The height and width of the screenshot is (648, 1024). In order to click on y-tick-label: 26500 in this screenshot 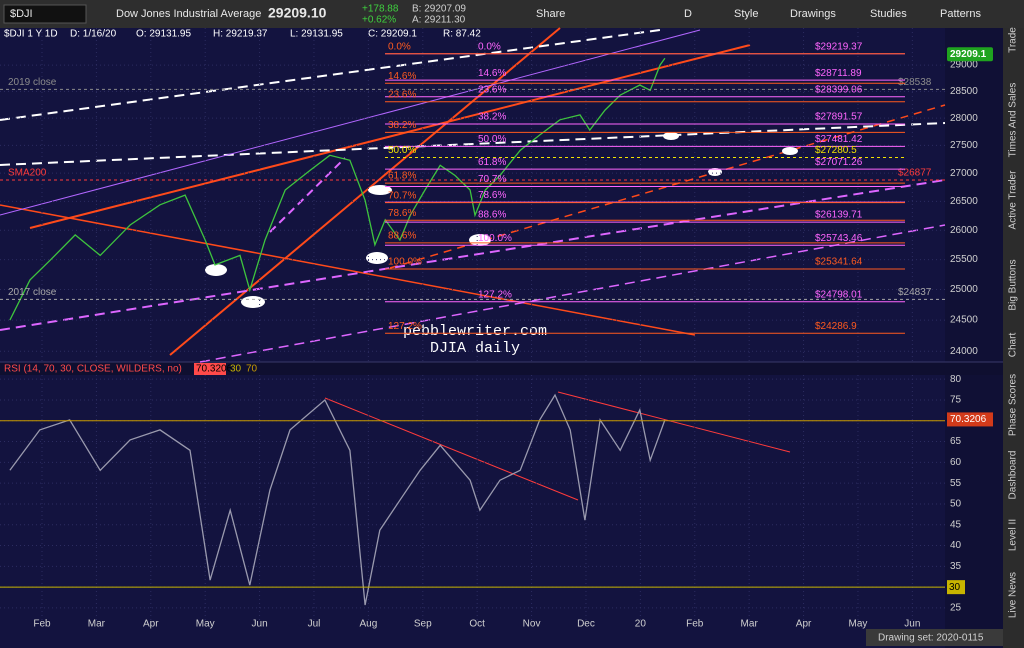, I will do `click(964, 201)`.